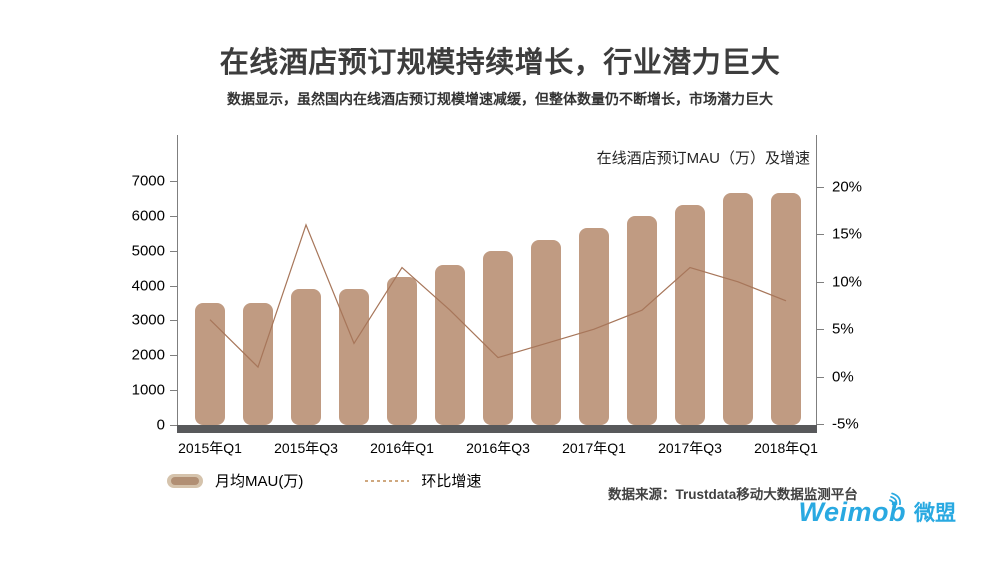 The height and width of the screenshot is (563, 1000). I want to click on weimob-logo: Weimob 微盟, so click(877, 510).